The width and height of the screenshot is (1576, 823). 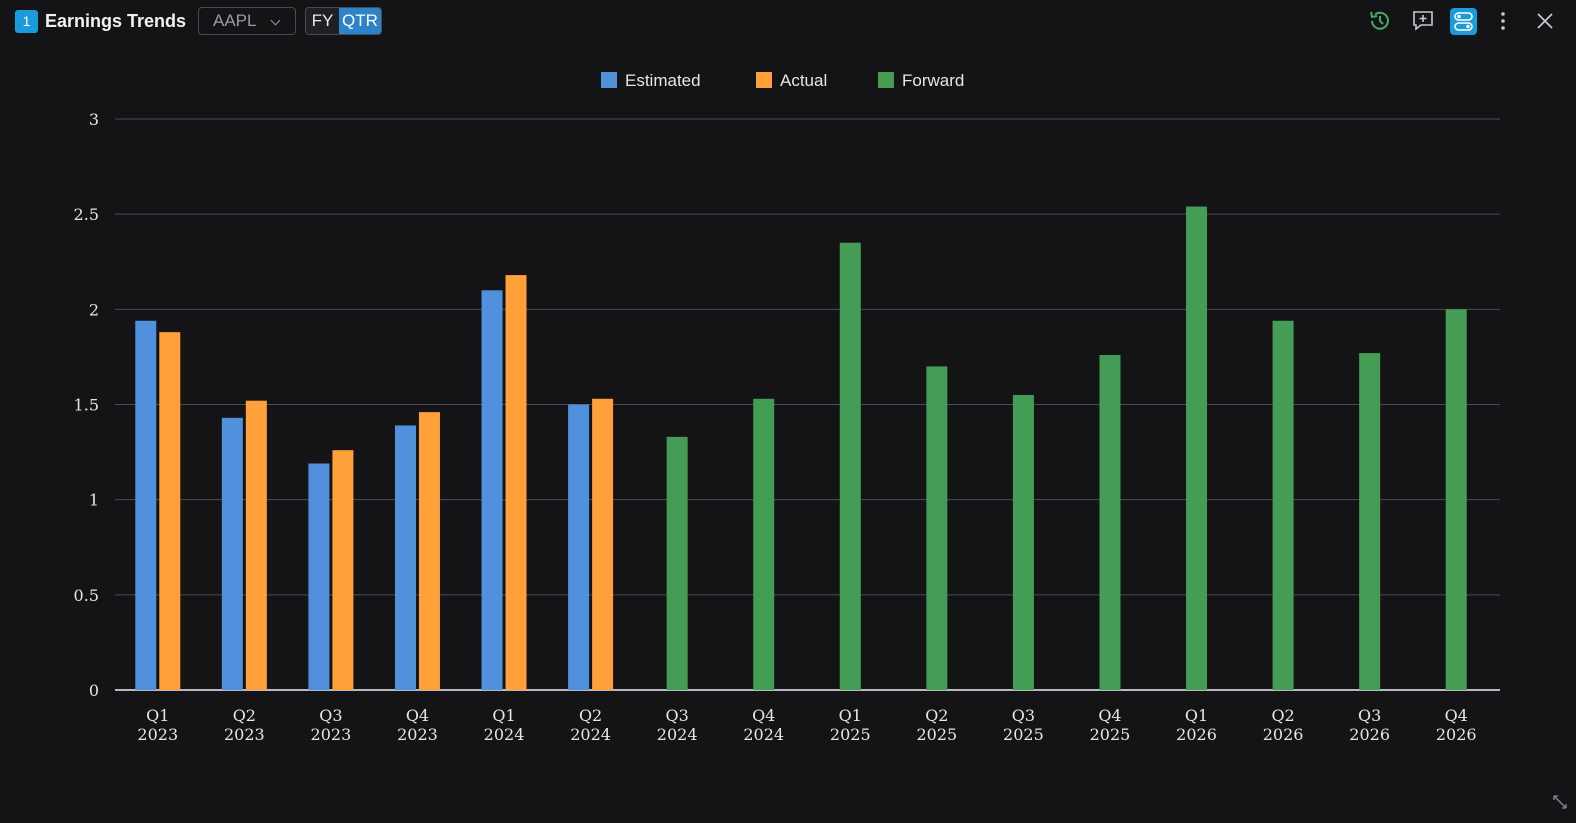 I want to click on x-tick-label: Q2 2025, so click(x=936, y=725).